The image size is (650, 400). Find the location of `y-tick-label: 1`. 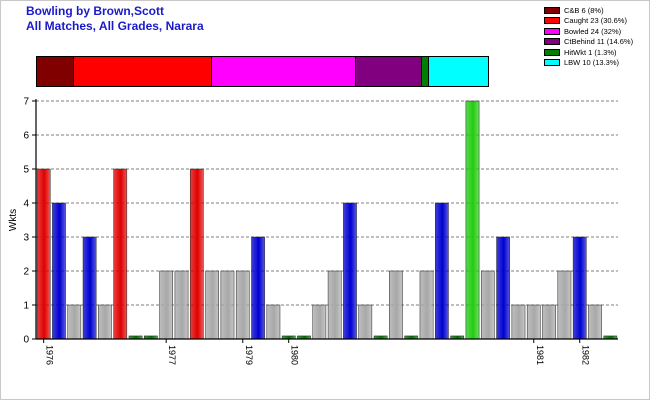

y-tick-label: 1 is located at coordinates (26, 306).